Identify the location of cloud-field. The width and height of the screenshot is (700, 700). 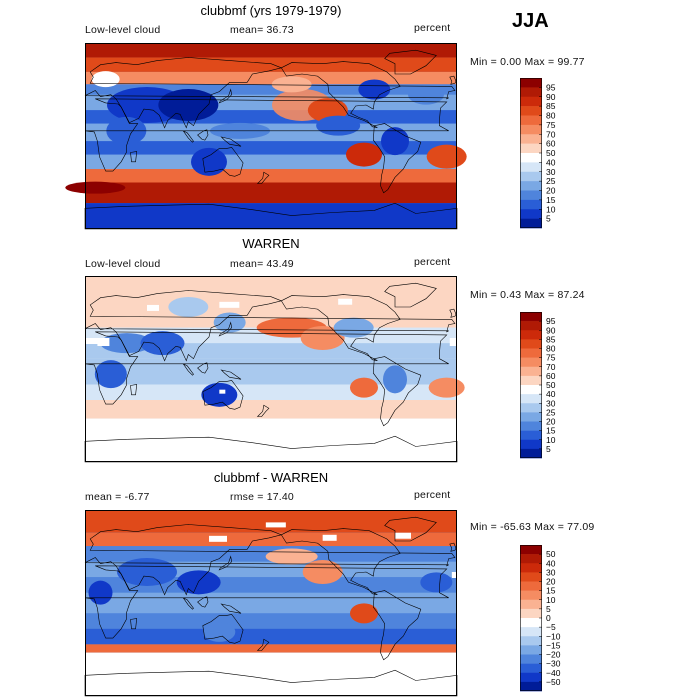
(275, 369).